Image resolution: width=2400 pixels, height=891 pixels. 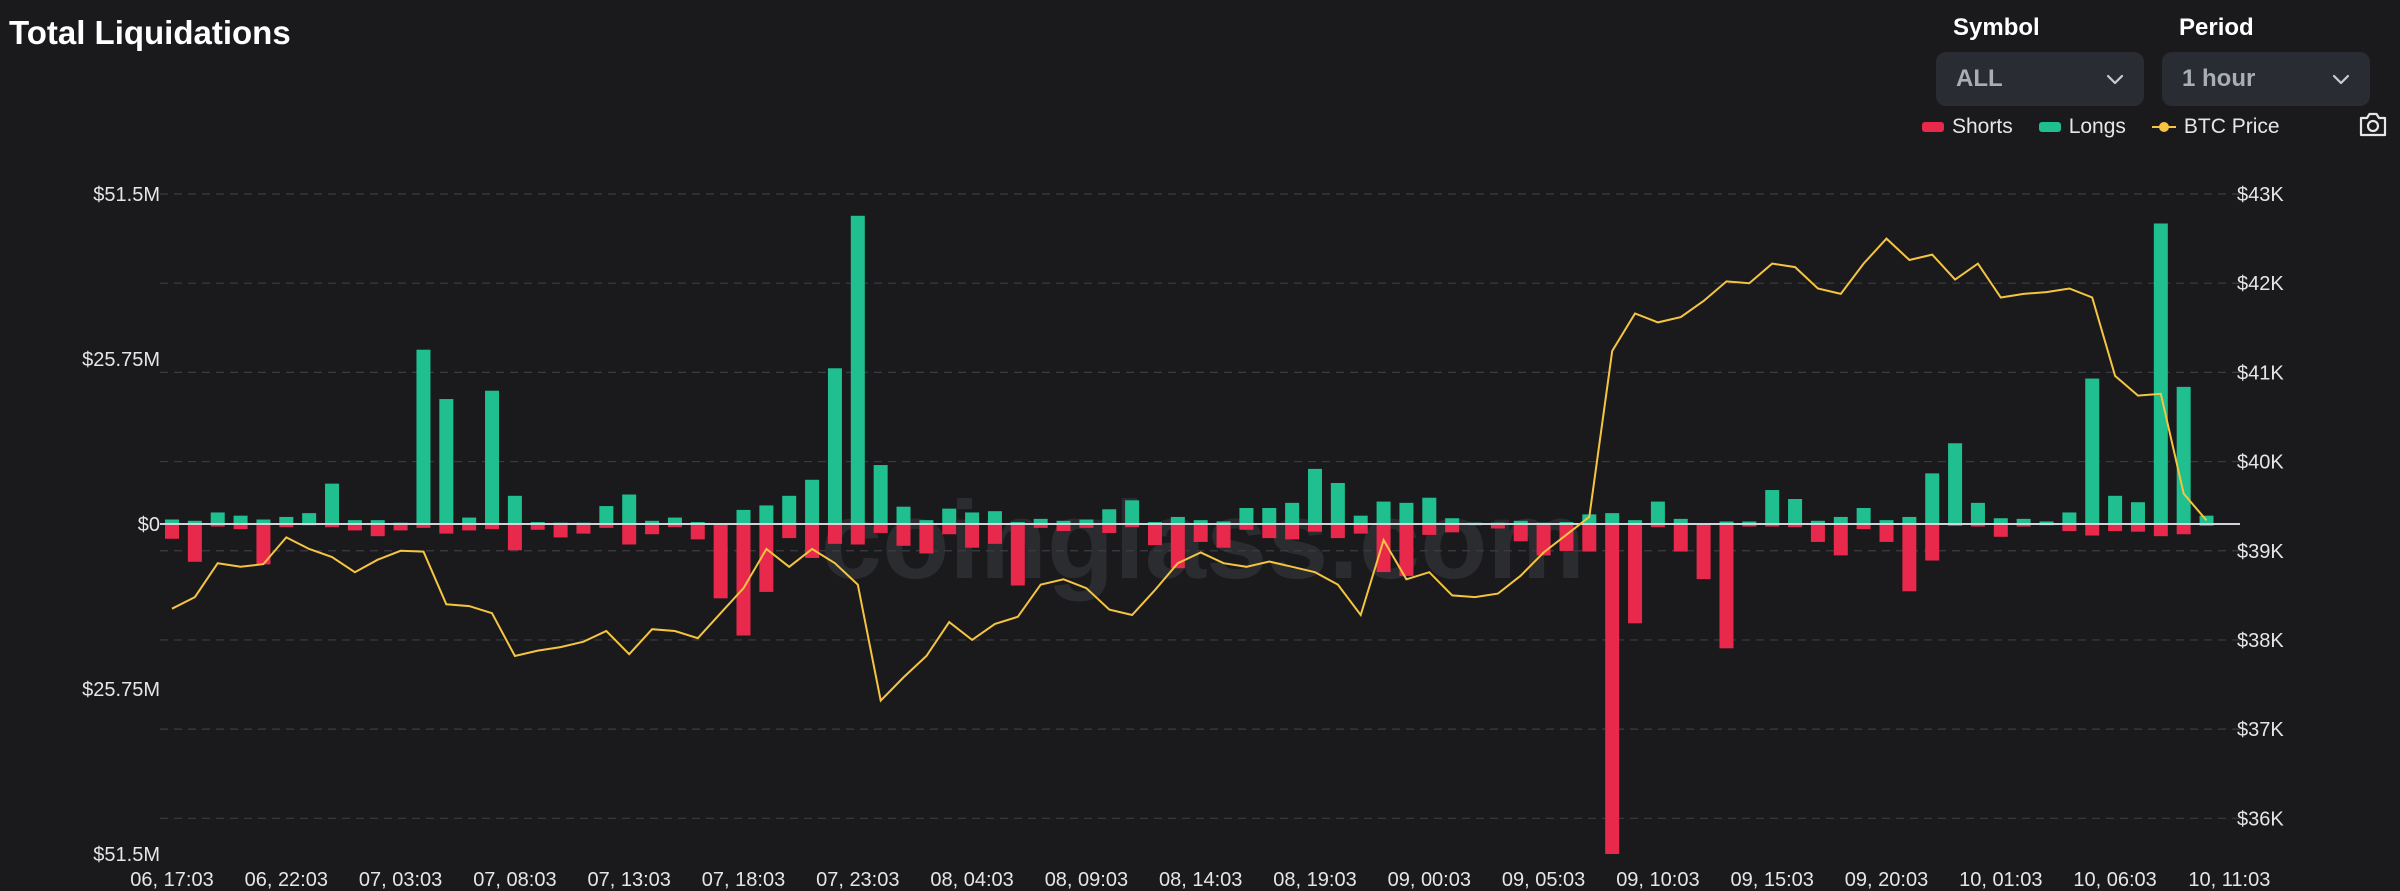 I want to click on period-select: 1 hour, so click(x=2266, y=79).